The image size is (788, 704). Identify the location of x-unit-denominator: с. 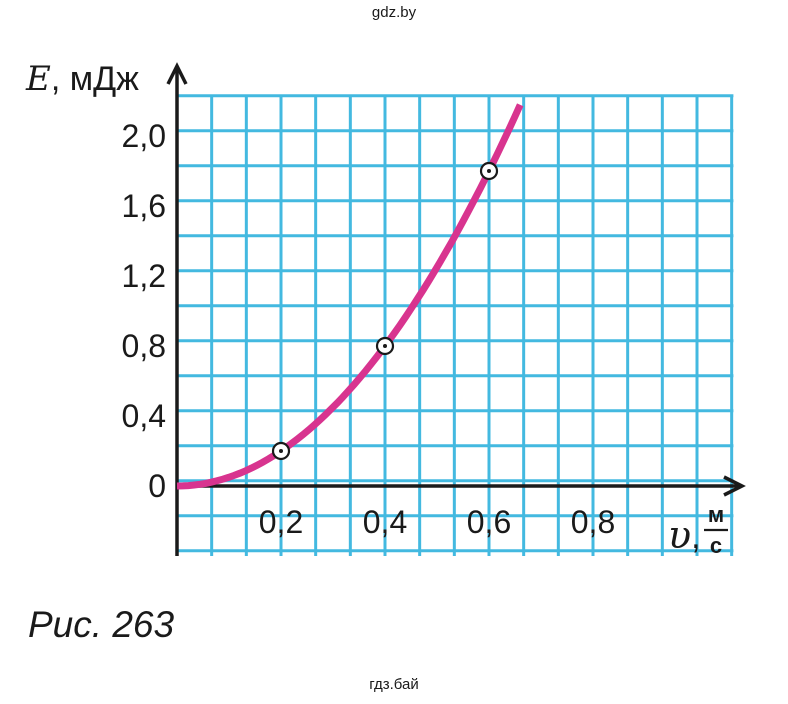
(716, 545).